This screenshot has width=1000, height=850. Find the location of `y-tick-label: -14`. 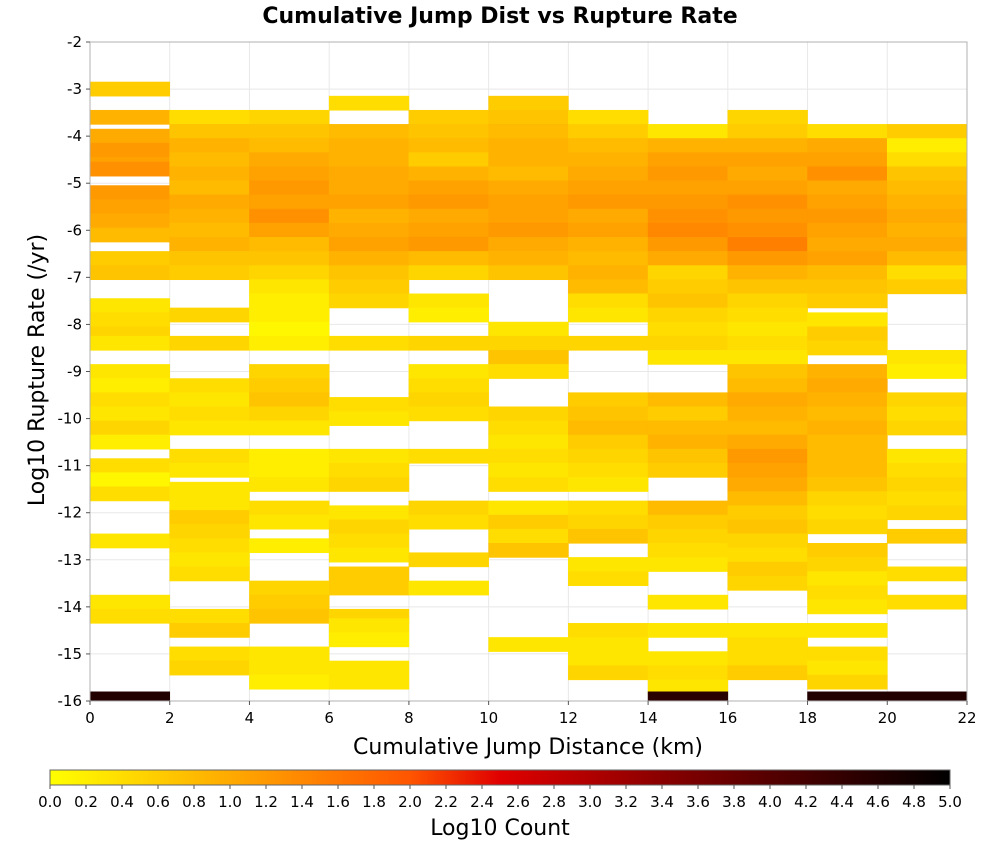

y-tick-label: -14 is located at coordinates (70, 607).